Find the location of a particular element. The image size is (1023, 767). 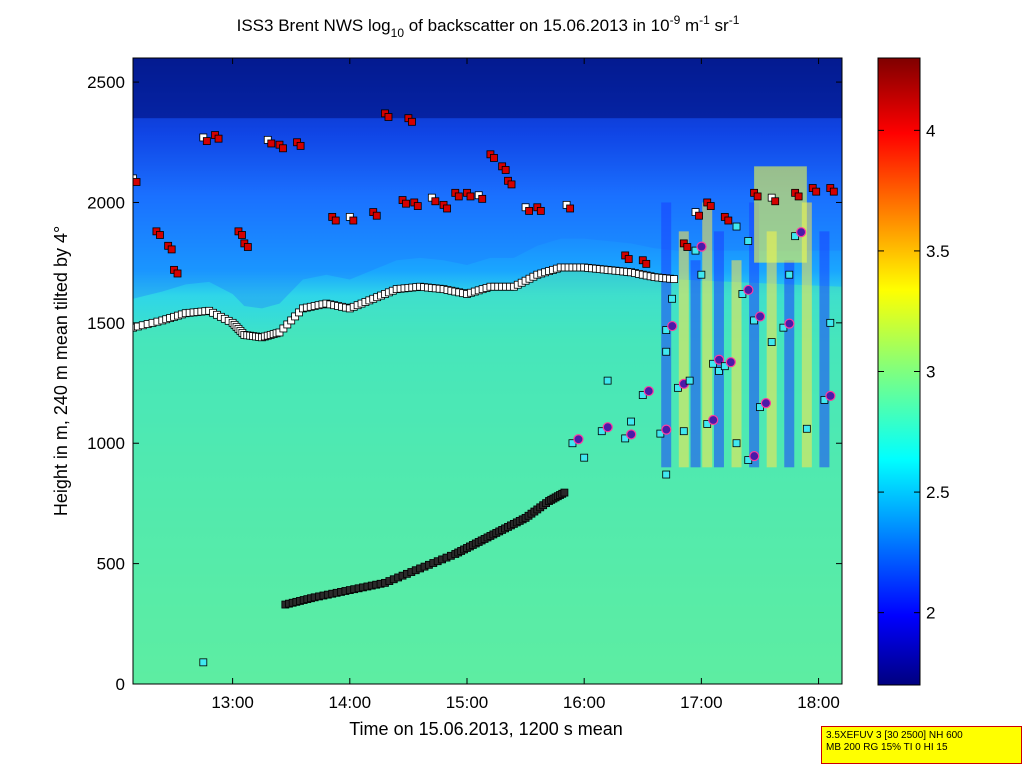

y-tick-label: 500 is located at coordinates (111, 564).